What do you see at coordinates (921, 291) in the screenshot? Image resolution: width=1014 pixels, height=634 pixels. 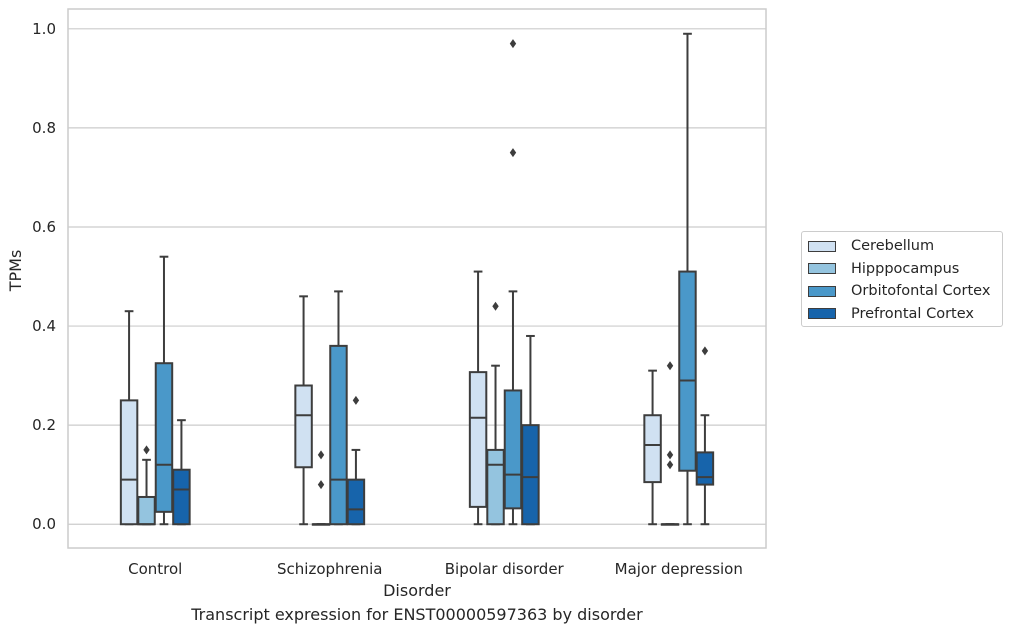 I see `legend-label: Orbitofontal Cortex` at bounding box center [921, 291].